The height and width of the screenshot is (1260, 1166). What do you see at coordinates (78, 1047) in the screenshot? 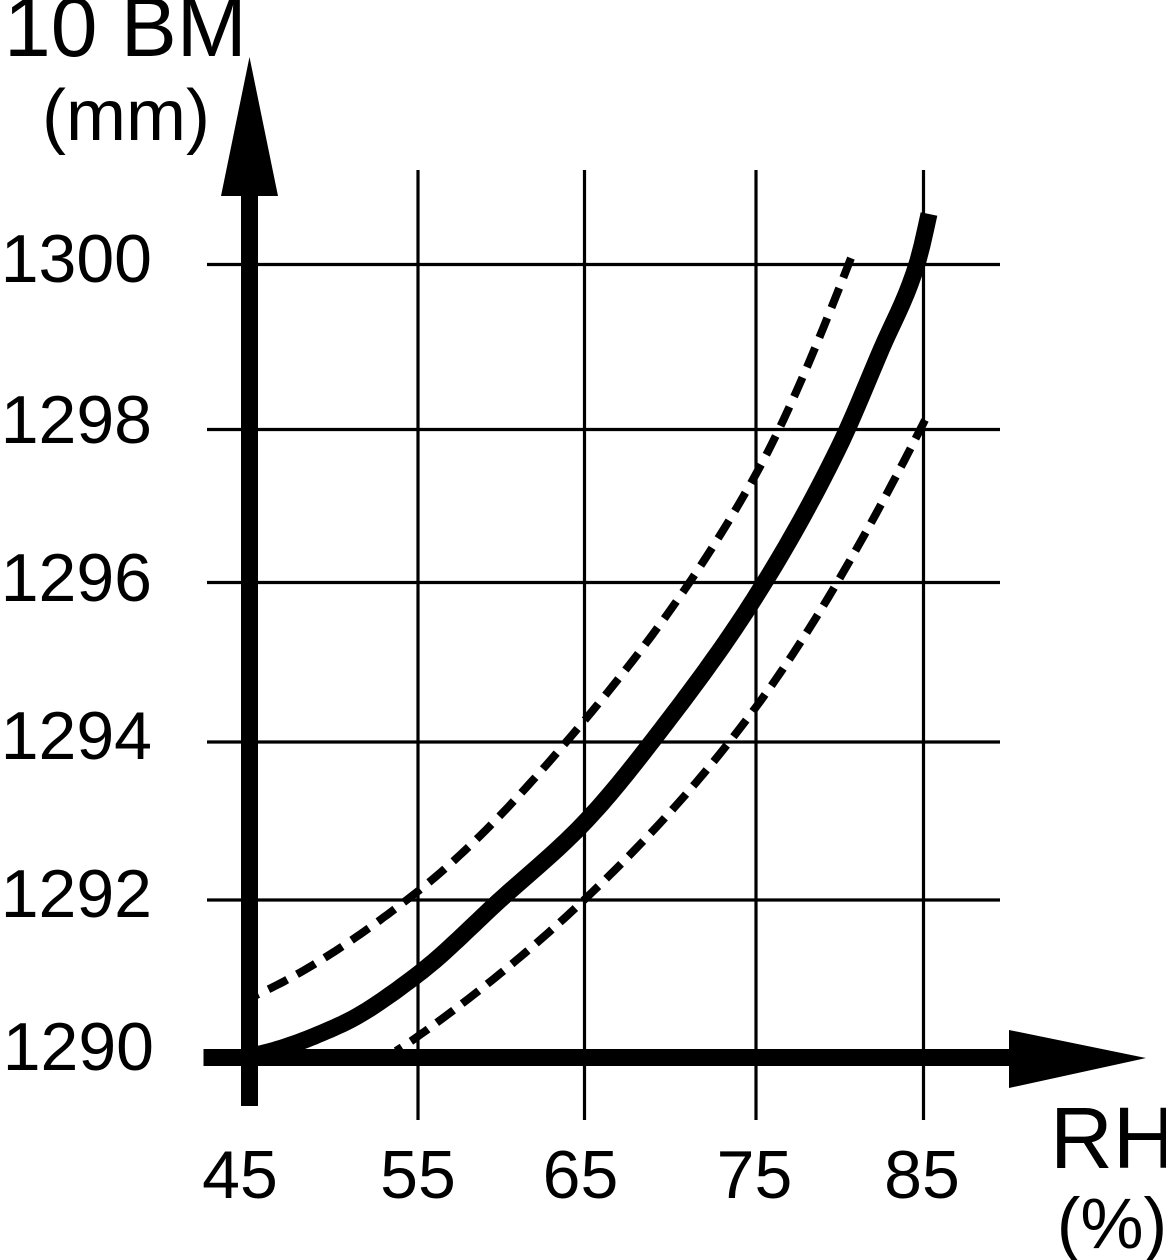
I see `svg-text: 1290` at bounding box center [78, 1047].